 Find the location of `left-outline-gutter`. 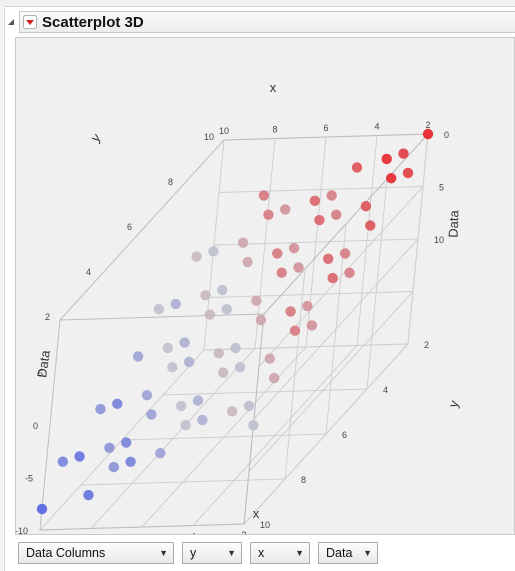

left-outline-gutter is located at coordinates (2, 288).